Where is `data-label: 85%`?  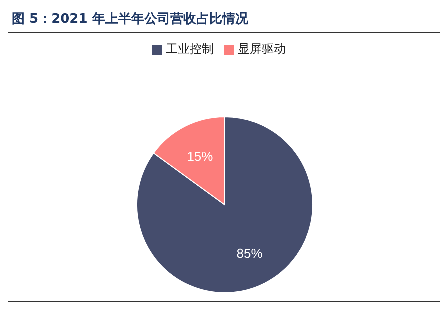
data-label: 85% is located at coordinates (250, 254).